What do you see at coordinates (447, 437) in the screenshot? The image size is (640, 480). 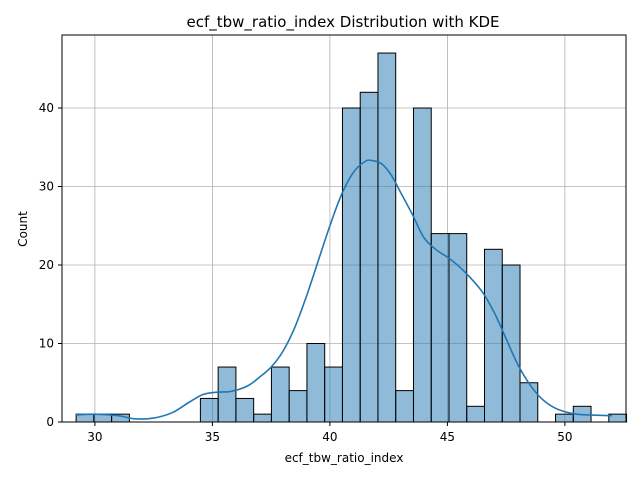 I see `x-tick-label: 45` at bounding box center [447, 437].